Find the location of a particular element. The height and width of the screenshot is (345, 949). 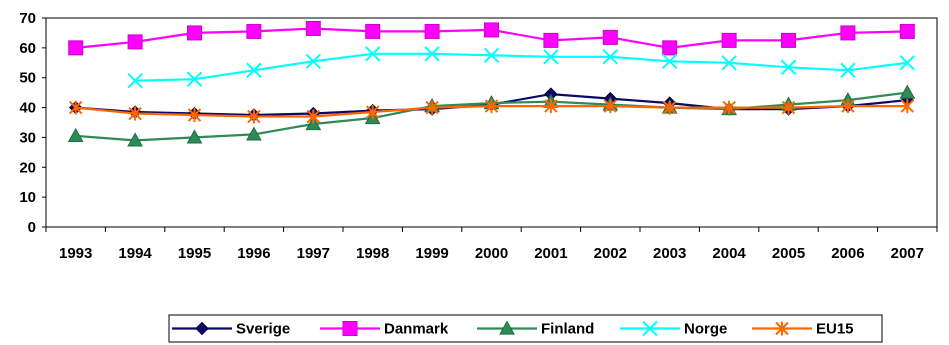

legend-label-danmark: Danmark is located at coordinates (416, 329).